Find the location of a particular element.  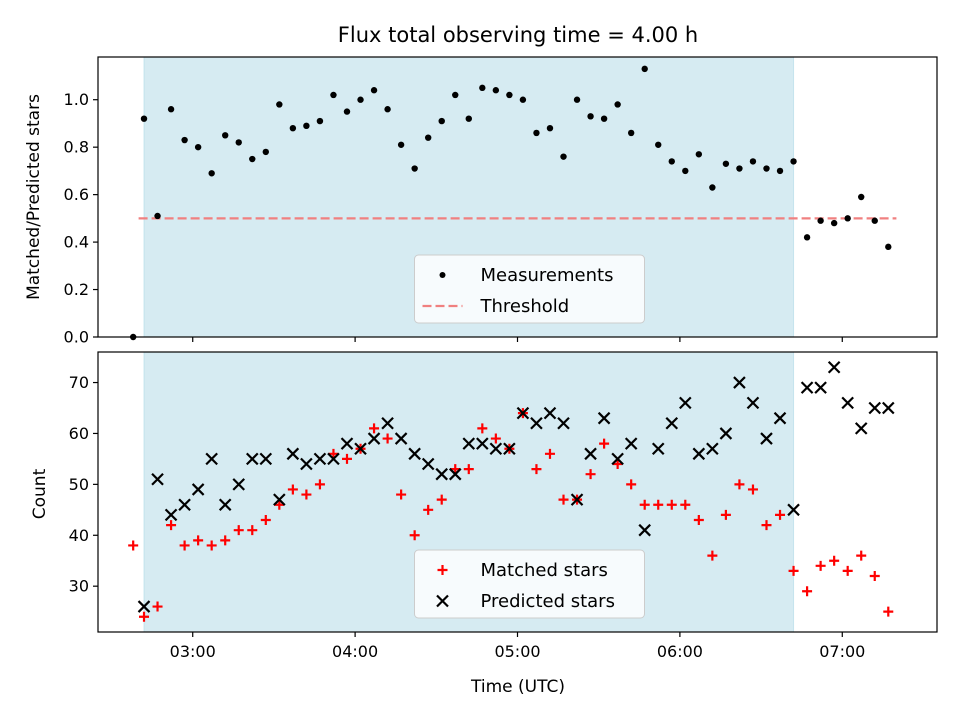

top-legend: Measurements Threshold is located at coordinates (529, 289).